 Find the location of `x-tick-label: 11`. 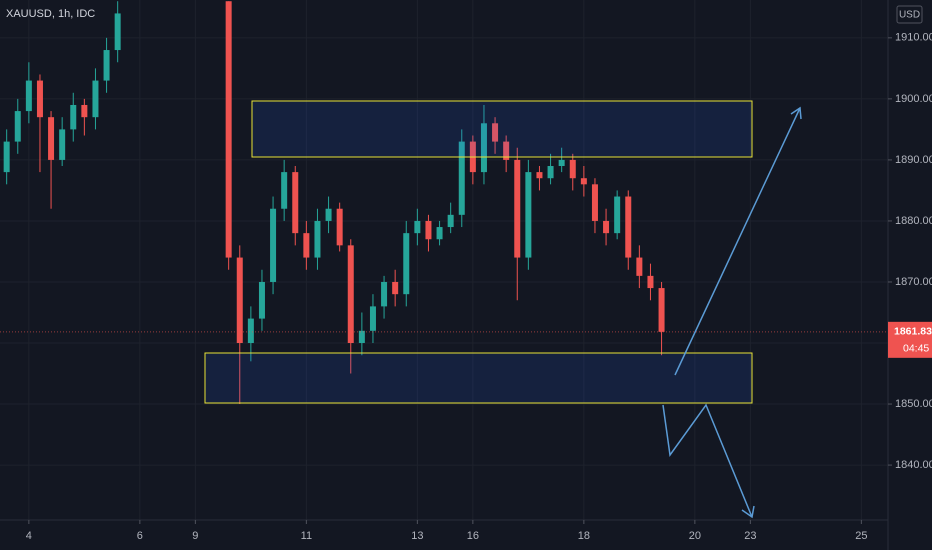

x-tick-label: 11 is located at coordinates (306, 536).